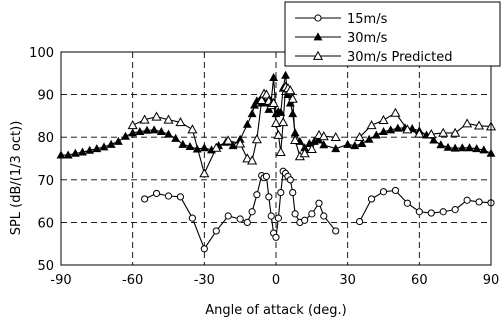 The width and height of the screenshot is (504, 320). Describe the element at coordinates (132, 280) in the screenshot. I see `x-tick-label: -60` at that location.